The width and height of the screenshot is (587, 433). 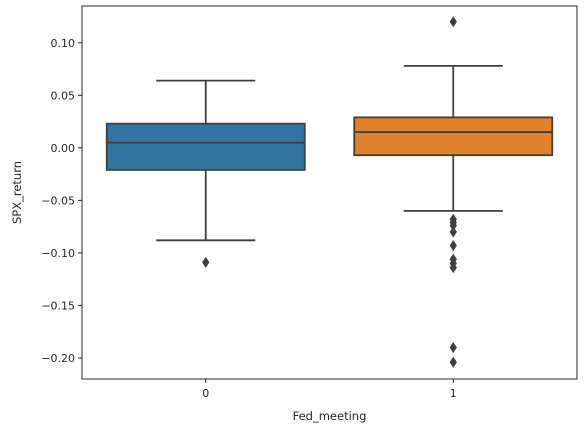 I want to click on x-tick-label: 0, so click(x=205, y=393).